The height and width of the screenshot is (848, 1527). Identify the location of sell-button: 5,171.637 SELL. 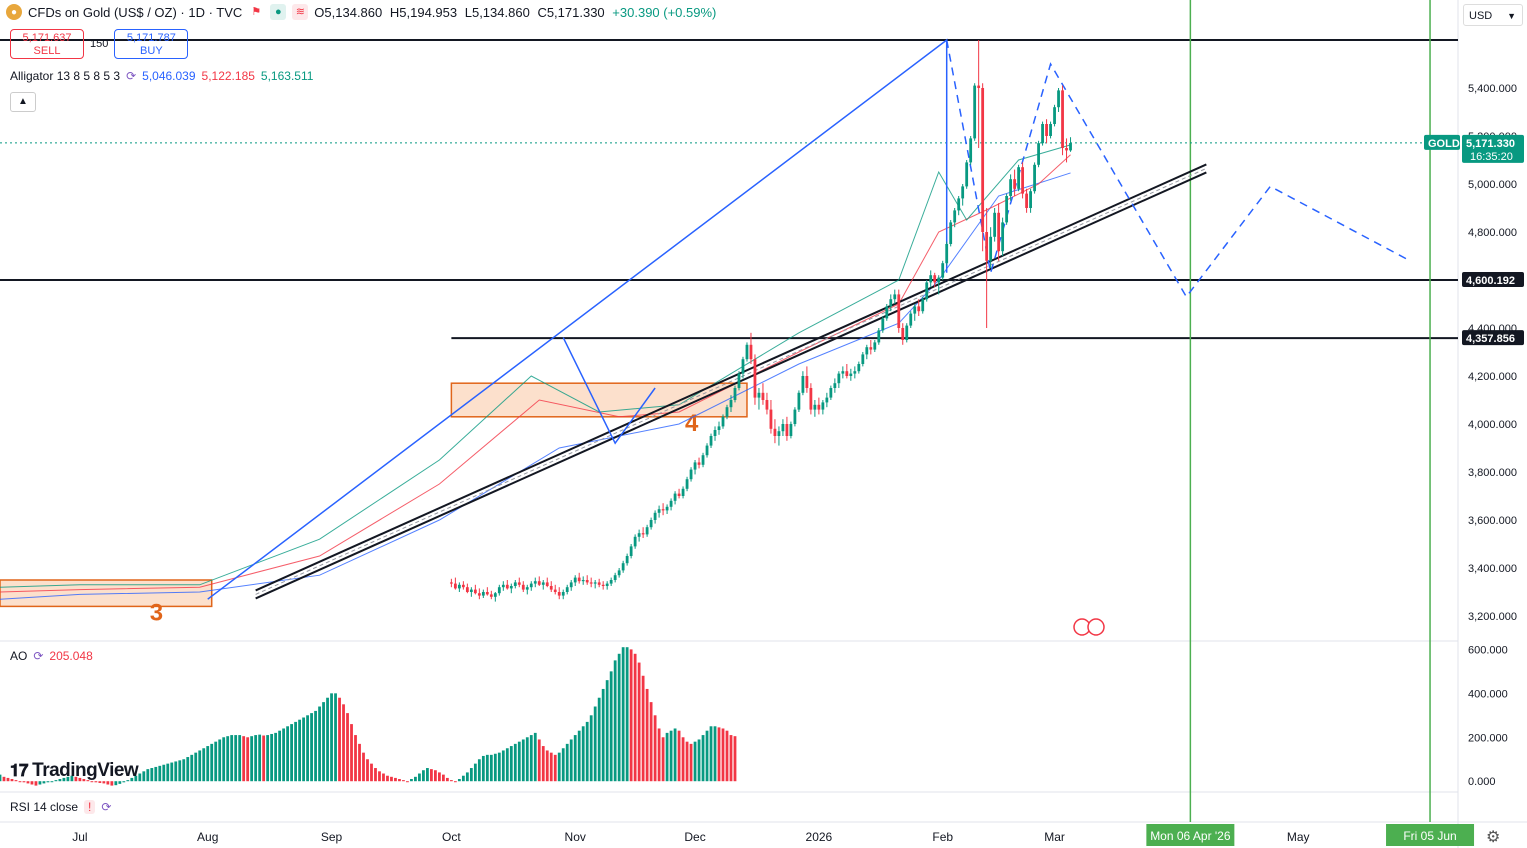
(47, 44).